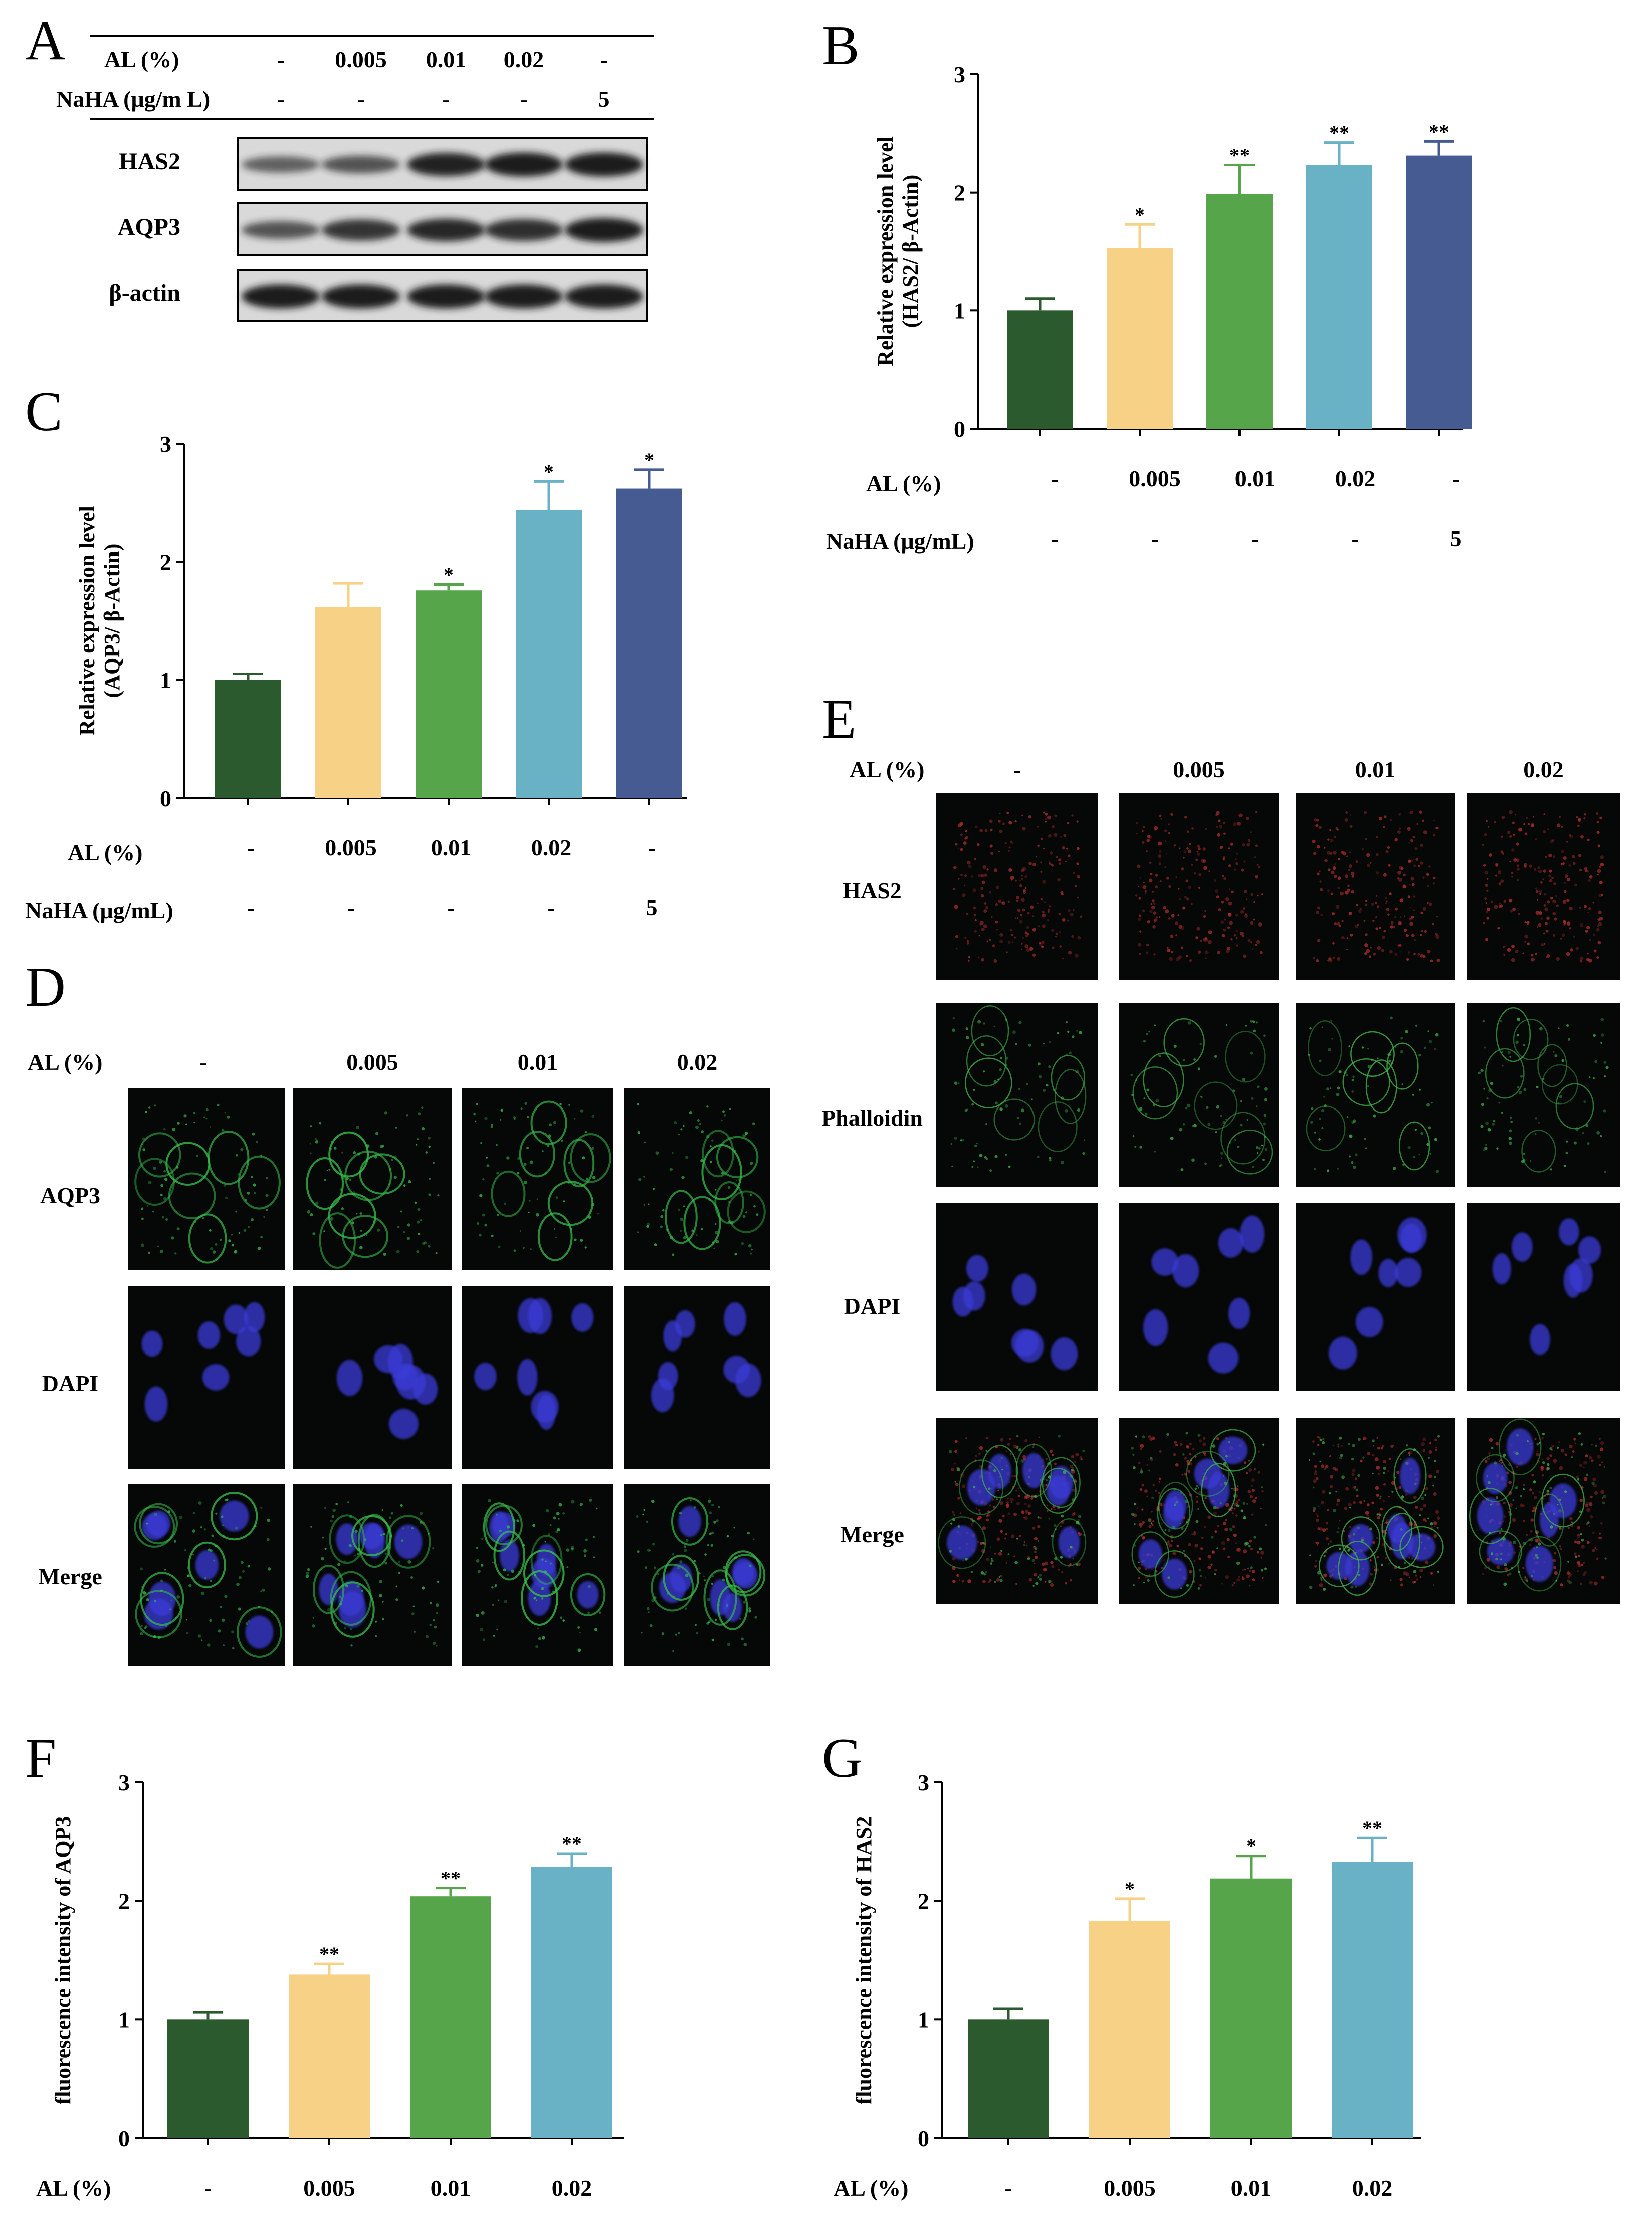  Describe the element at coordinates (872, 1118) in the screenshot. I see `micro-e-row-label: Phalloidin` at that location.